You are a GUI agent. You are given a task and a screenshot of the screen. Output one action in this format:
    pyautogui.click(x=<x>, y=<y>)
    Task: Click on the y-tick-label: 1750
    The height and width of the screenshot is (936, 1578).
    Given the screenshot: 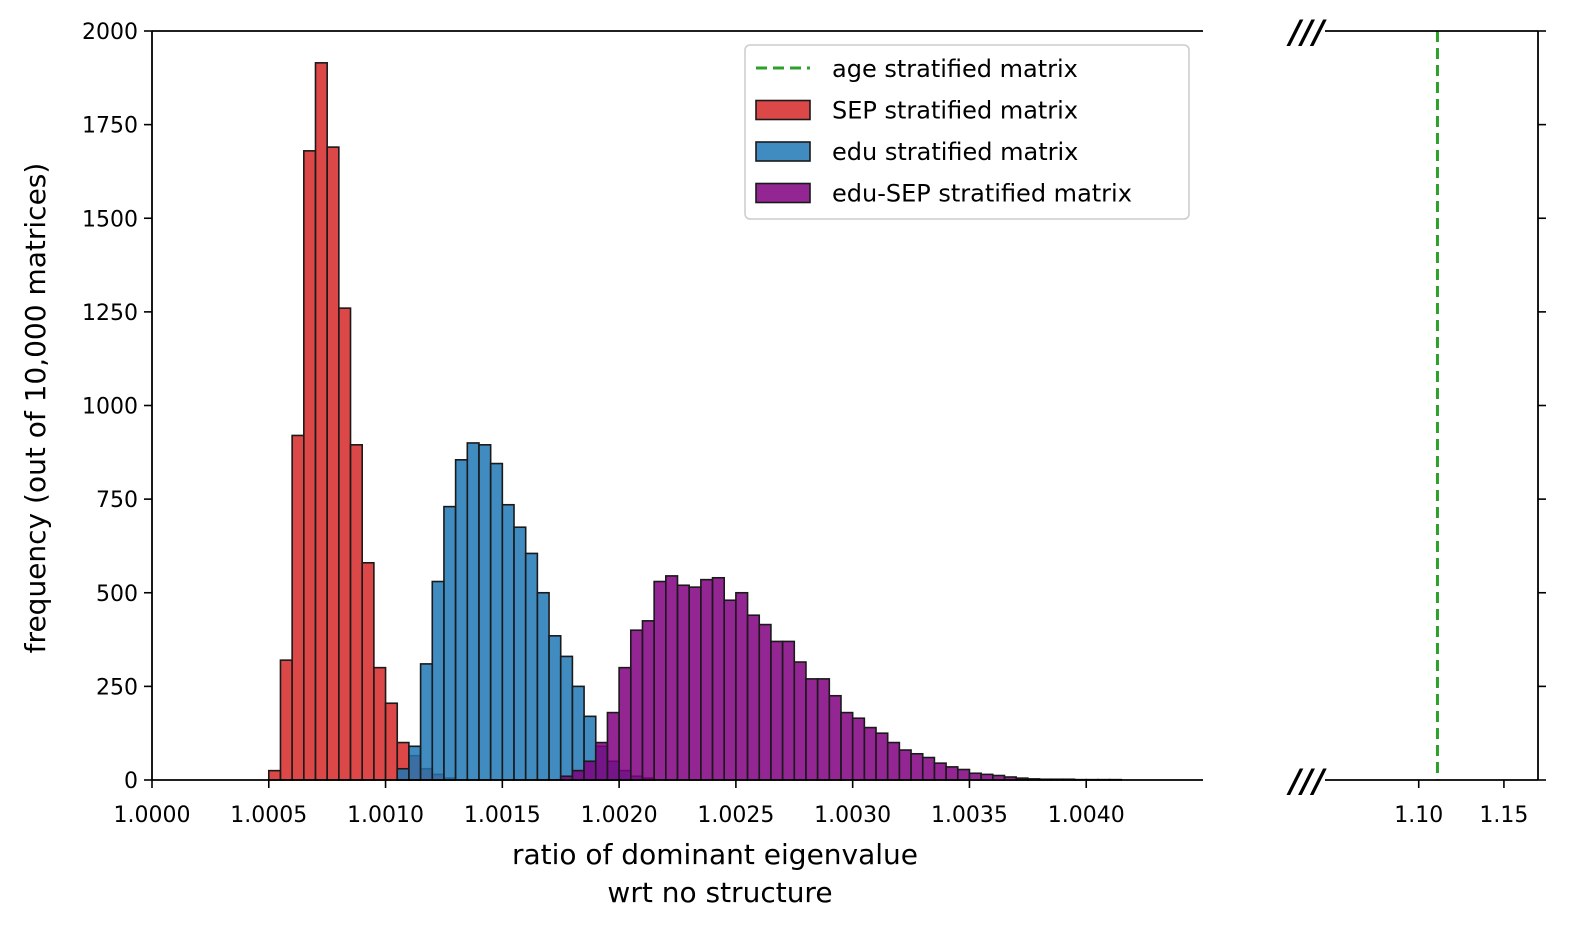 What is the action you would take?
    pyautogui.click(x=110, y=126)
    